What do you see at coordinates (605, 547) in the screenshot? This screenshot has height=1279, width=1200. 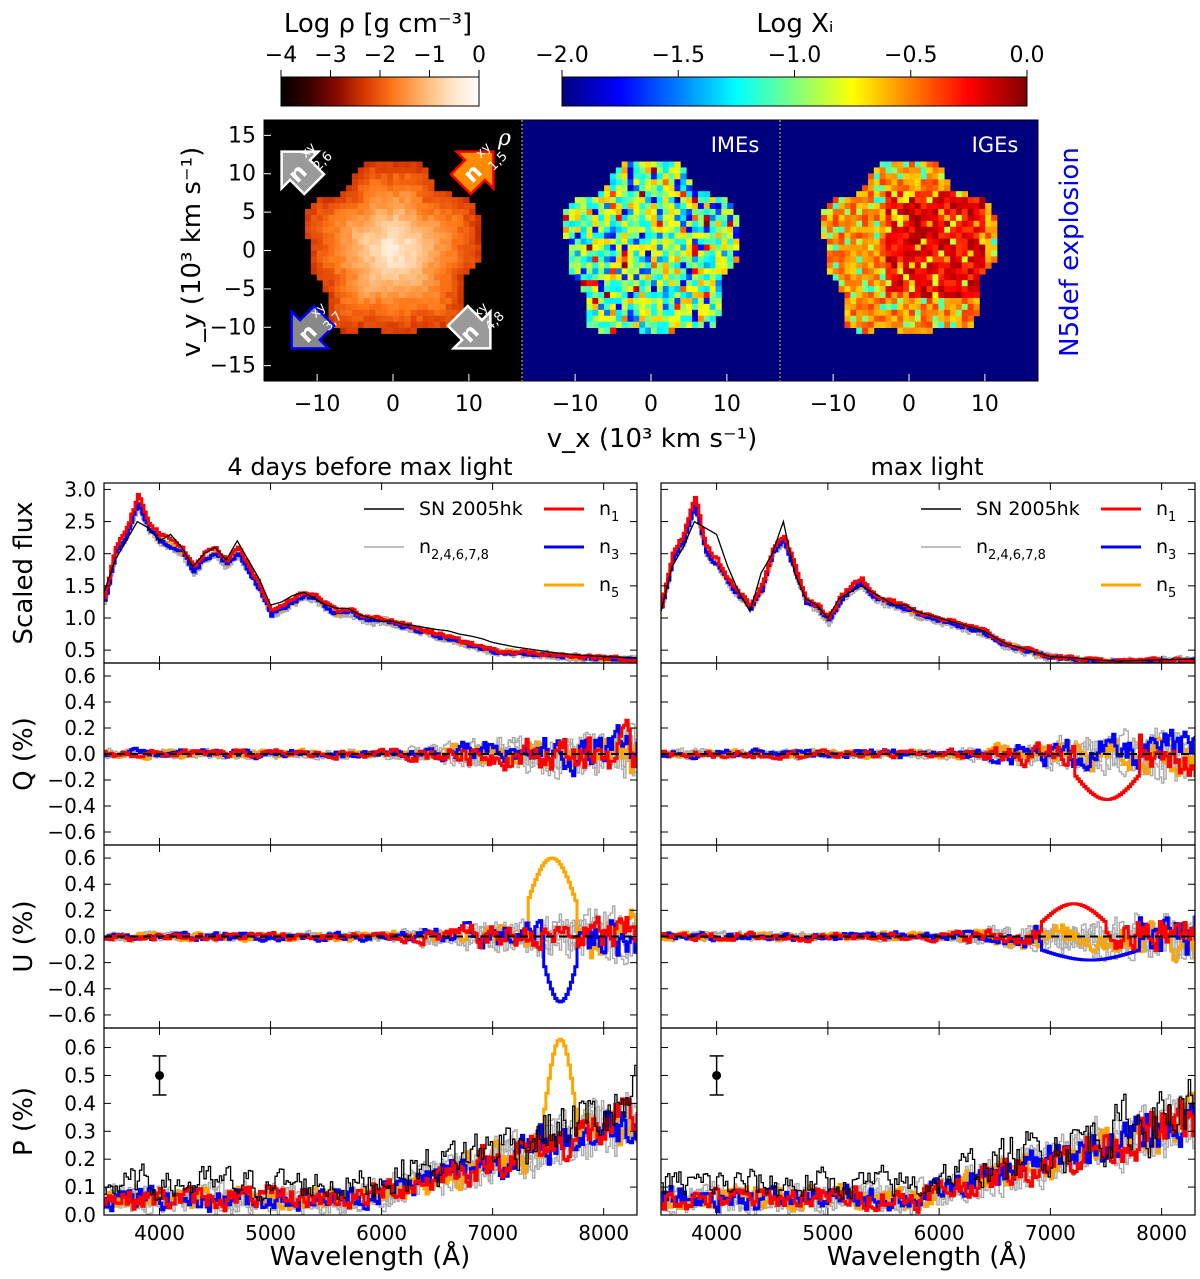 I see `legend-n3: n` at bounding box center [605, 547].